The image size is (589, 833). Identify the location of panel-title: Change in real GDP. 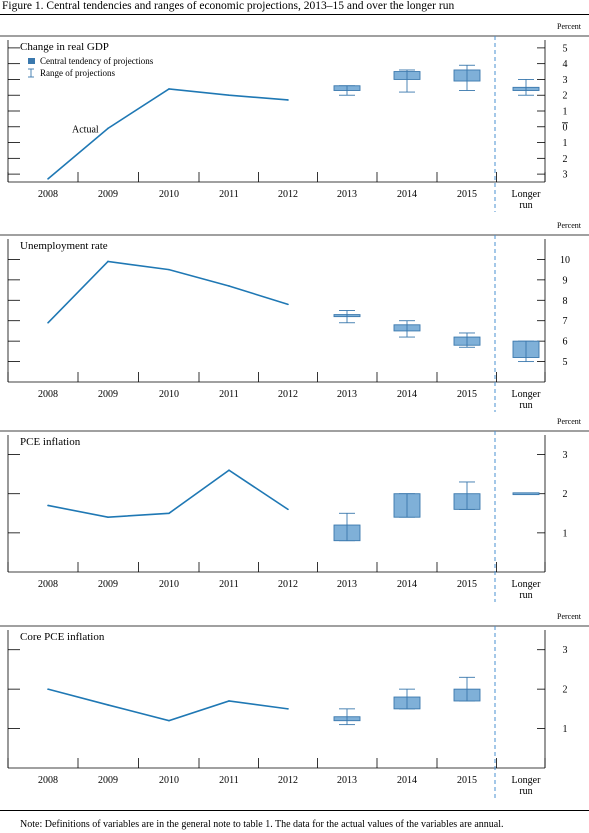
(64, 47).